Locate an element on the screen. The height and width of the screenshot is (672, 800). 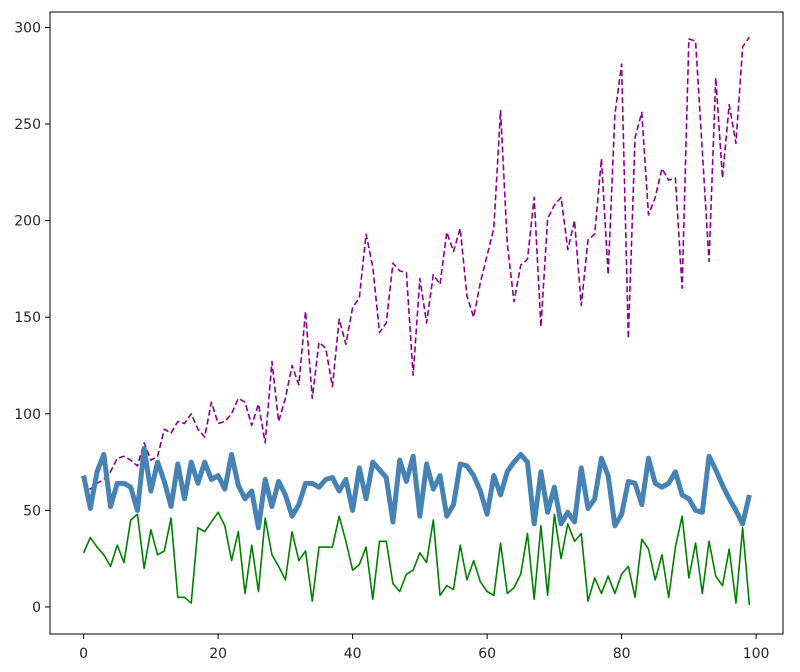
x-tick-label: 60 is located at coordinates (487, 654).